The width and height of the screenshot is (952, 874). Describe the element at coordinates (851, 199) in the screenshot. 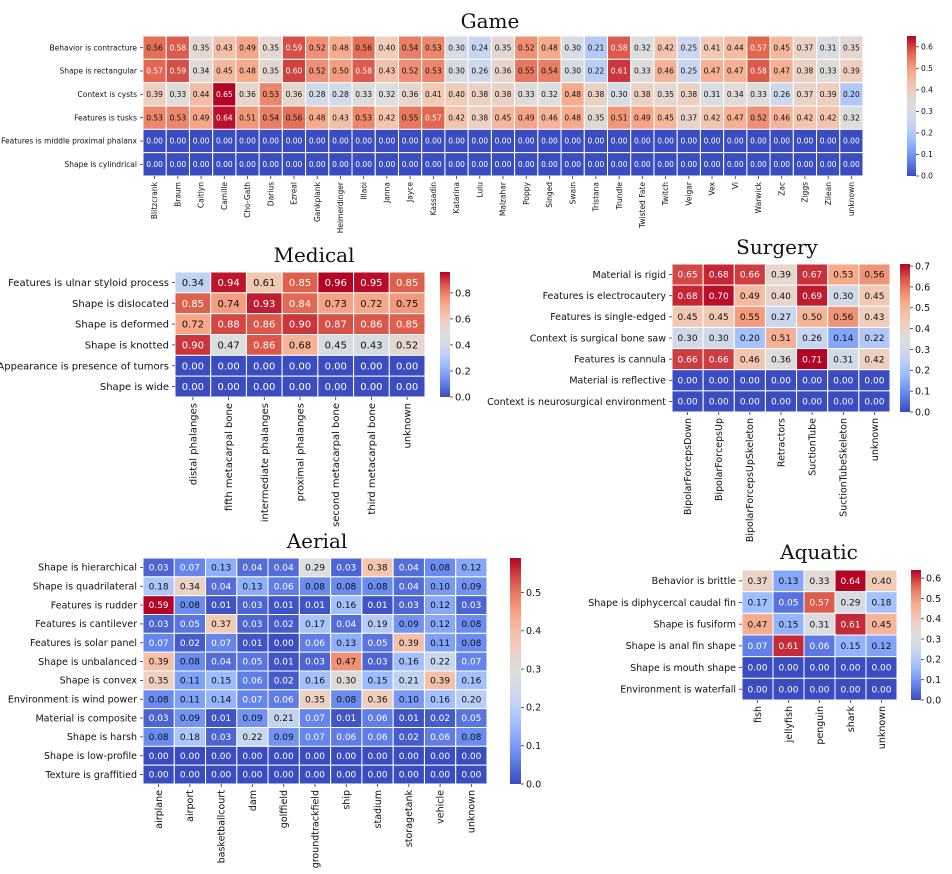

I see `column-label: unknown` at that location.